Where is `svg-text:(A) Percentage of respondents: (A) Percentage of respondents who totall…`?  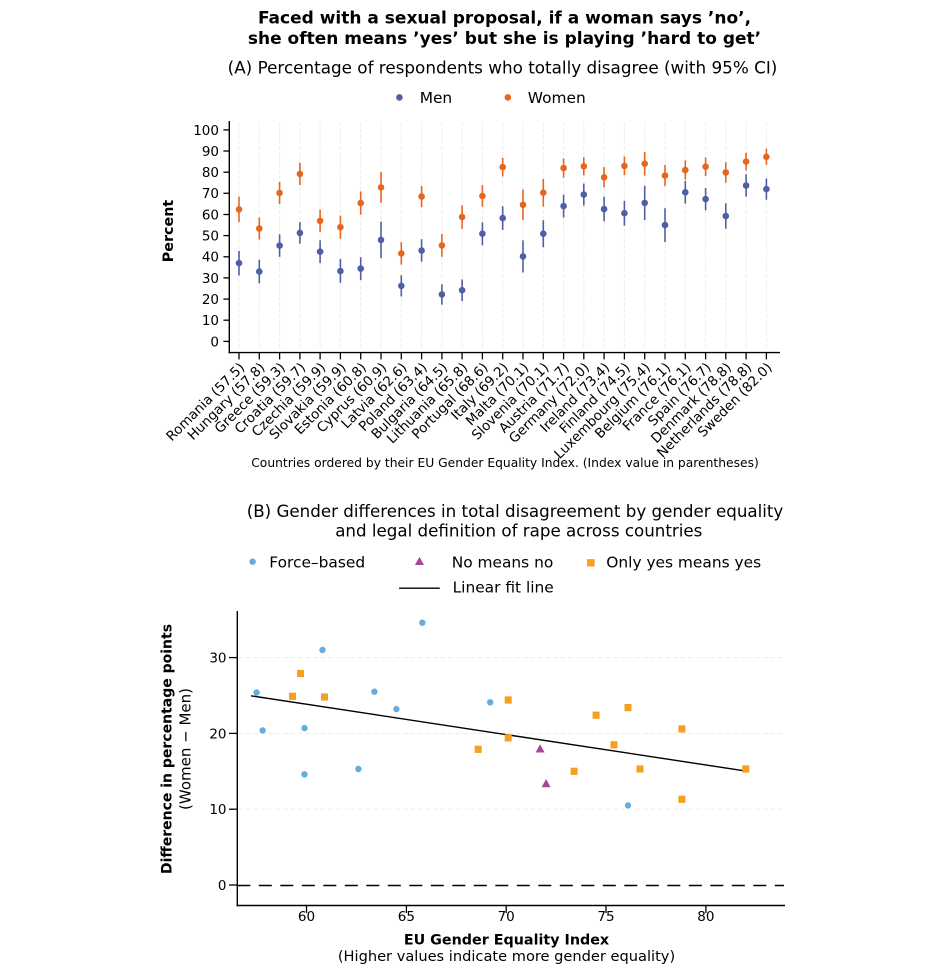
svg-text:(A) Percentage of respondents: (A) Percentage of respondents who totall… is located at coordinates (503, 67).